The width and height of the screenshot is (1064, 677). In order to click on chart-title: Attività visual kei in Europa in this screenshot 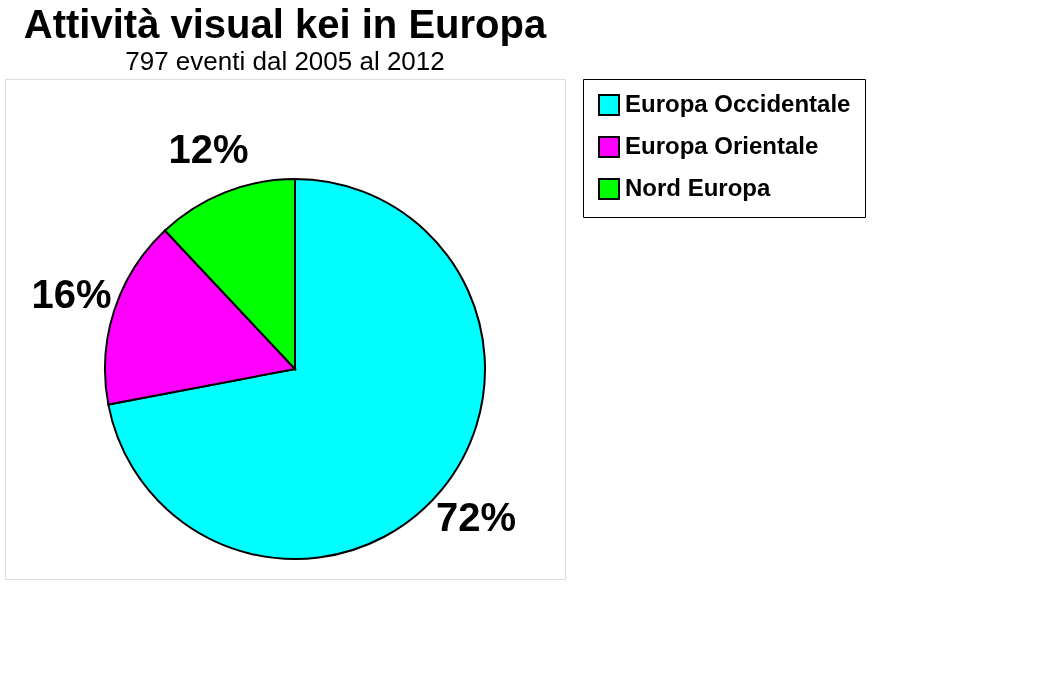, I will do `click(285, 23)`.